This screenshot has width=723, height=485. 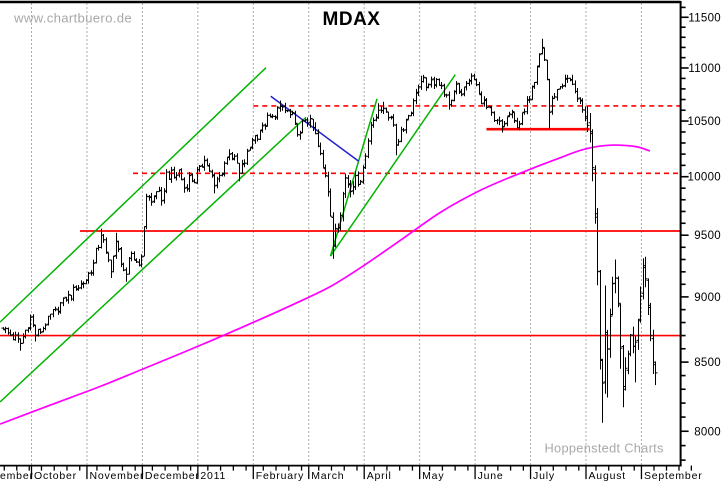 What do you see at coordinates (704, 122) in the screenshot?
I see `y-axis-label: 10500` at bounding box center [704, 122].